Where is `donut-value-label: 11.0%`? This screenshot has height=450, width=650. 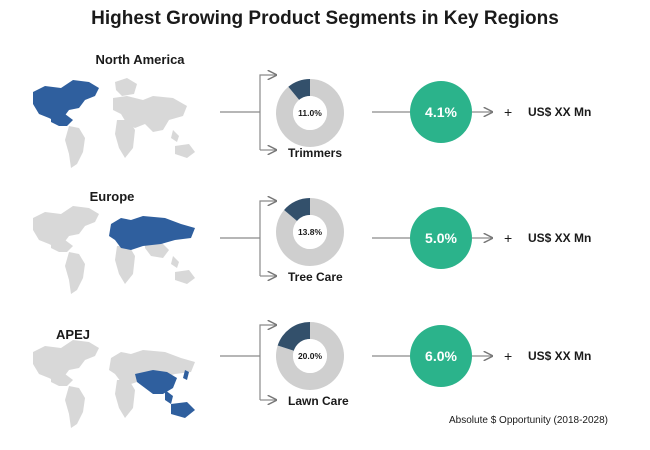
donut-value-label: 11.0% is located at coordinates (310, 113).